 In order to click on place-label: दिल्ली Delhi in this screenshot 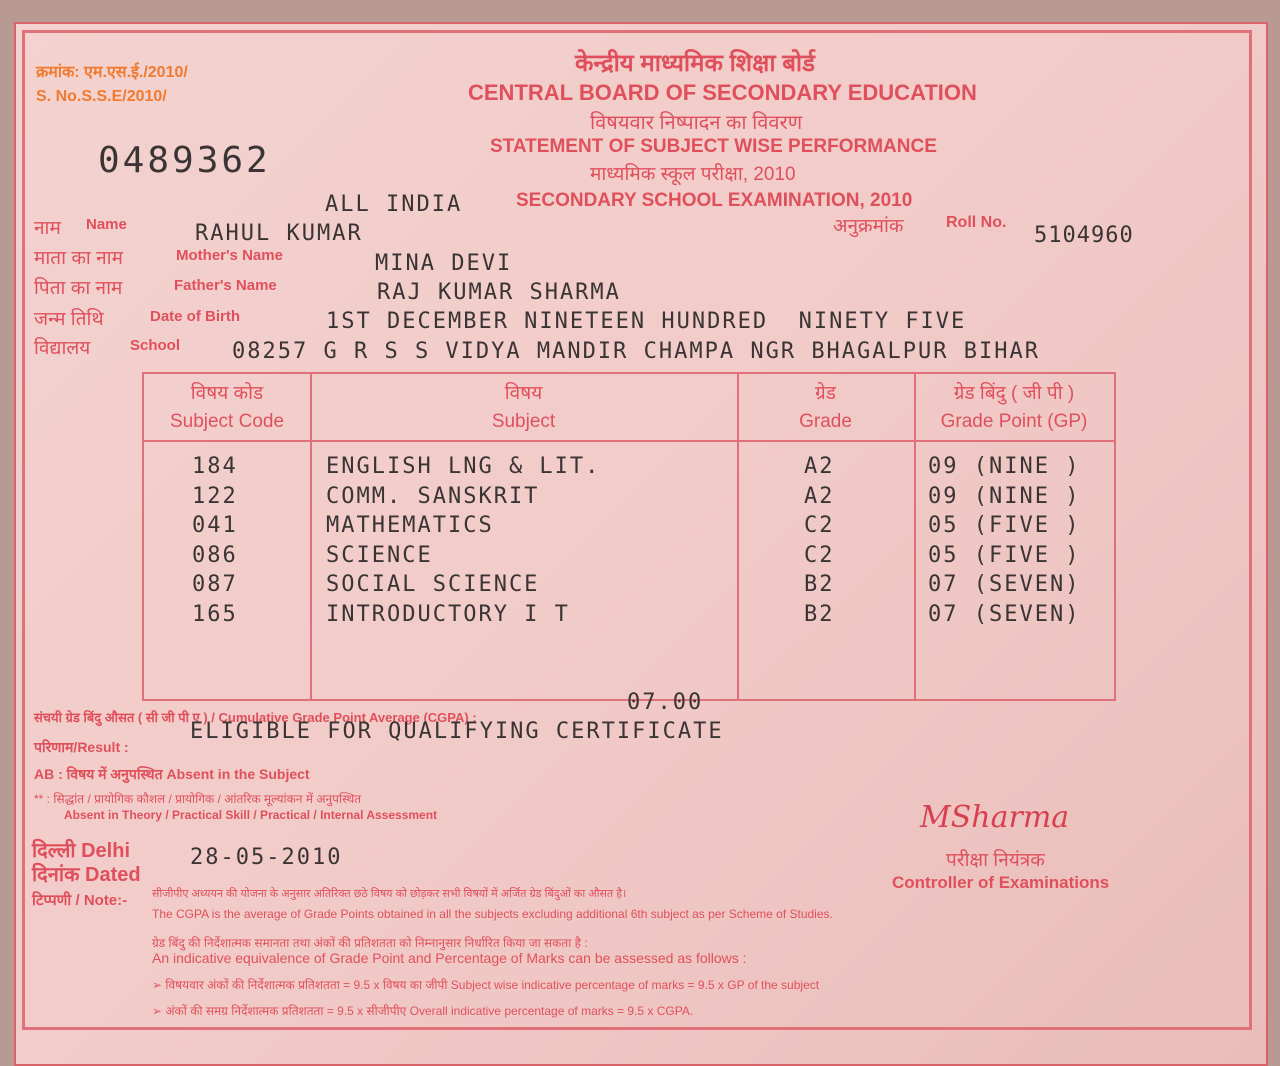, I will do `click(81, 851)`.